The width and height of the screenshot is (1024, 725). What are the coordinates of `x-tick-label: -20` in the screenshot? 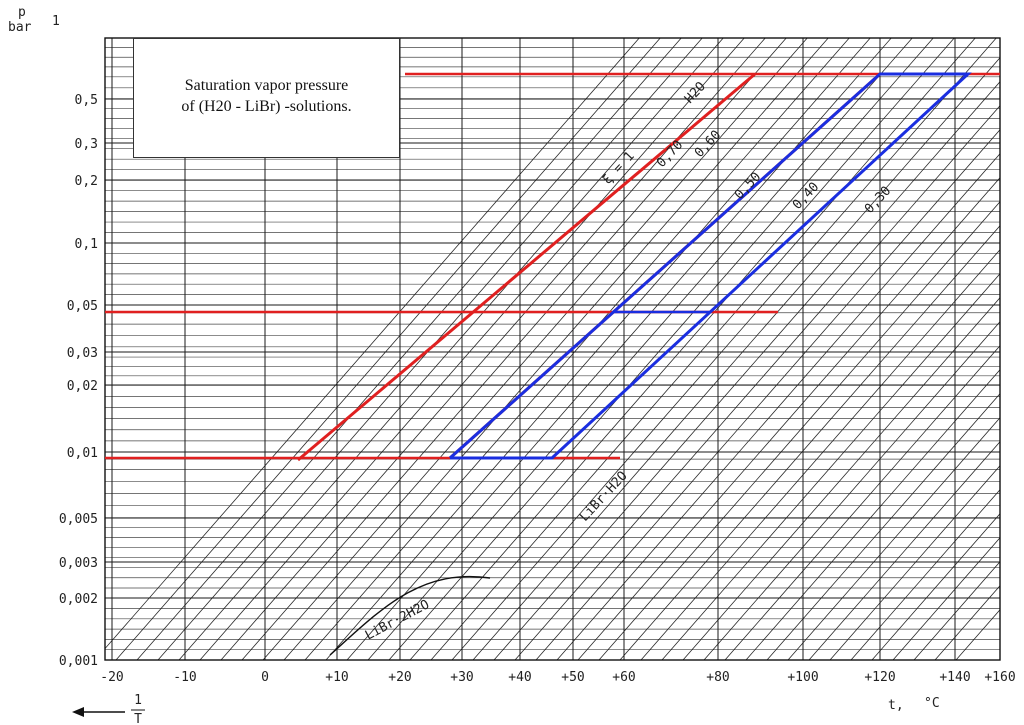 It's located at (111, 677).